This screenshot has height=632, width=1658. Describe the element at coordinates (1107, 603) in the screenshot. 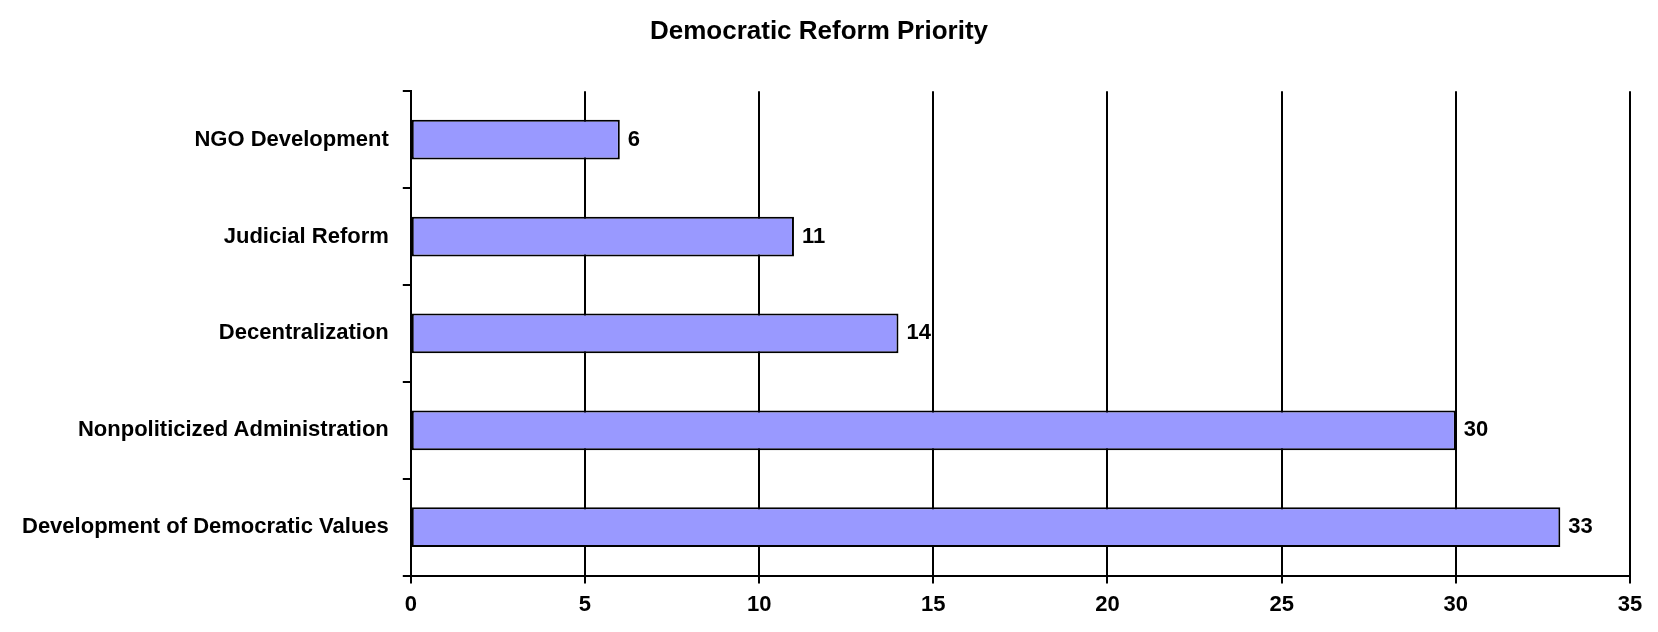

I see `x-tick-label: 20` at that location.